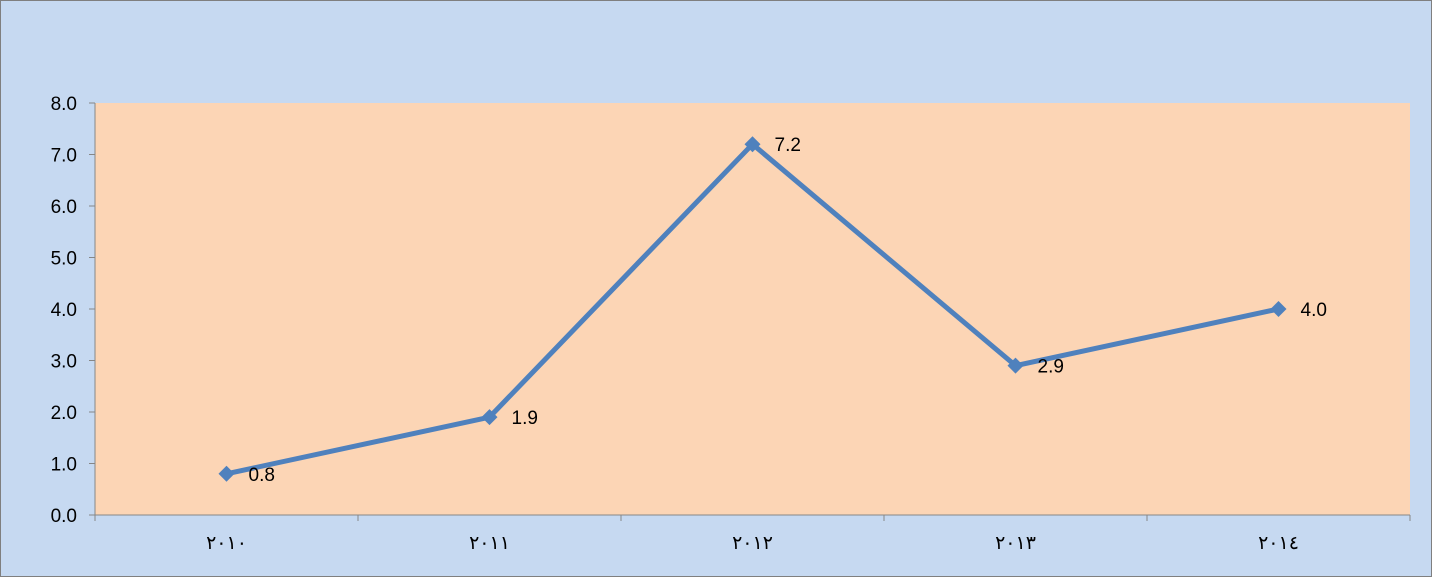 The width and height of the screenshot is (1432, 577). Describe the element at coordinates (64, 104) in the screenshot. I see `y-tick-label: 8.0` at that location.